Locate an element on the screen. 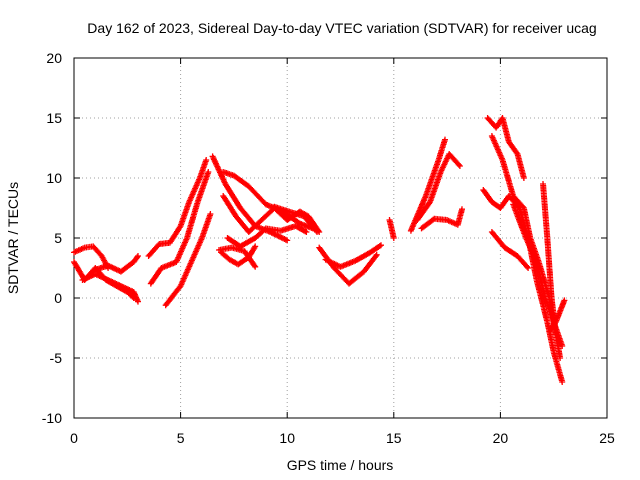 This screenshot has height=480, width=640. y-tick-label: 0 is located at coordinates (58, 298).